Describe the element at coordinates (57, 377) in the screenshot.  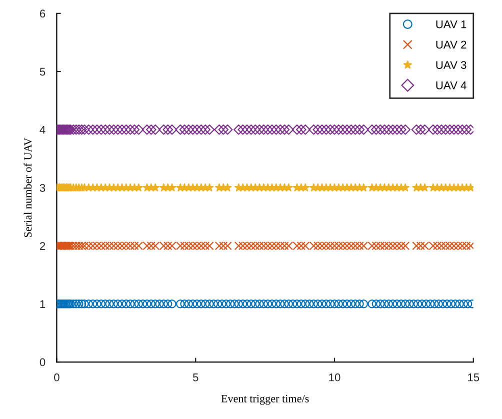
I see `x-tick-label: 0` at that location.